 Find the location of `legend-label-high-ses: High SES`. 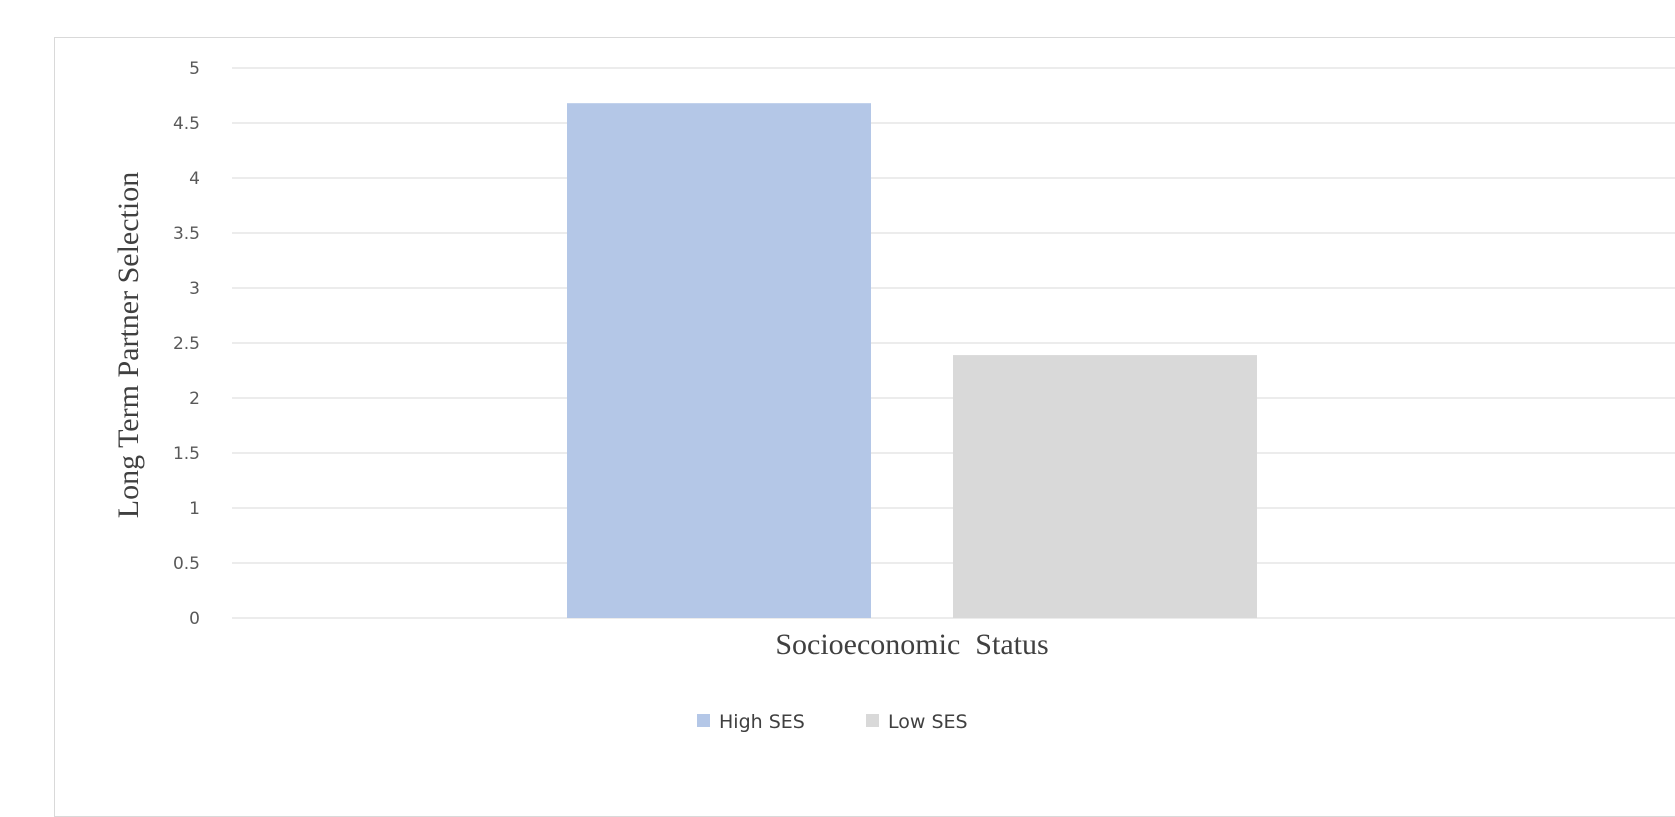

legend-label-high-ses: High SES is located at coordinates (762, 722).